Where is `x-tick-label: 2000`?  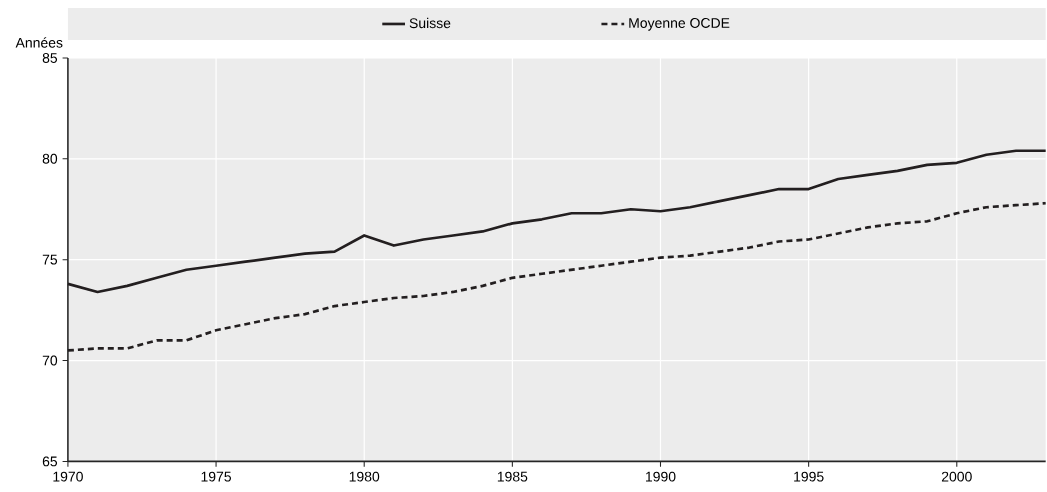 x-tick-label: 2000 is located at coordinates (956, 476).